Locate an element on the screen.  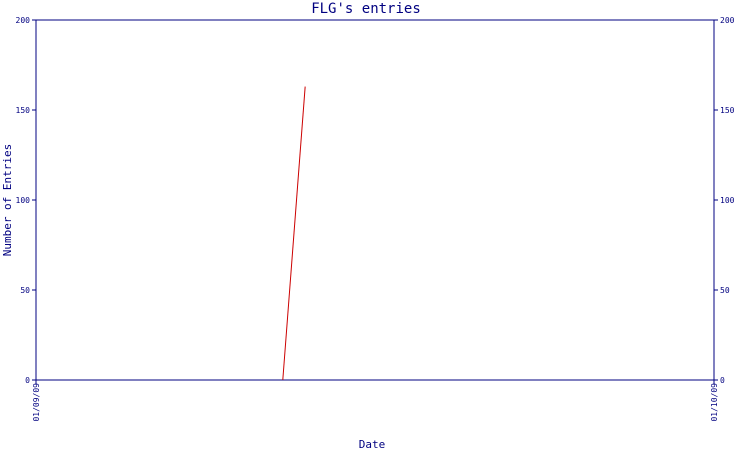
y-tick-label: 50 is located at coordinates (25, 290).